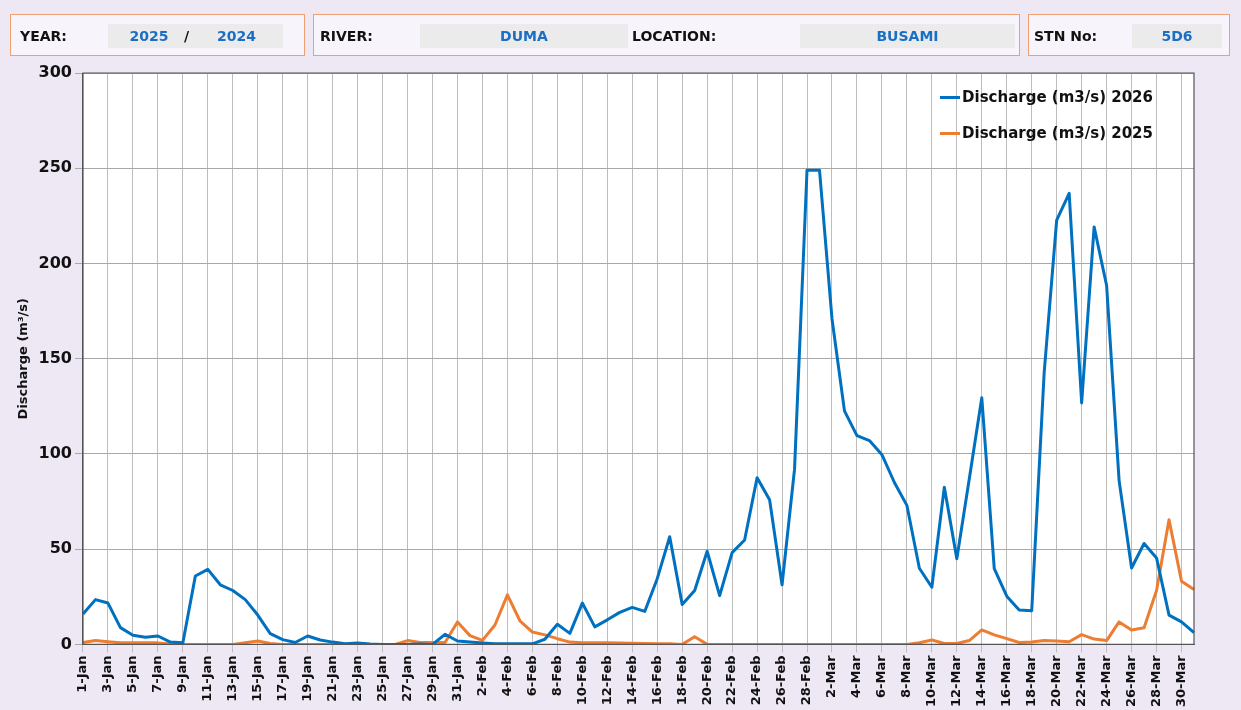 Image resolution: width=1241 pixels, height=710 pixels. I want to click on x-tick-label: 28-Feb, so click(806, 680).